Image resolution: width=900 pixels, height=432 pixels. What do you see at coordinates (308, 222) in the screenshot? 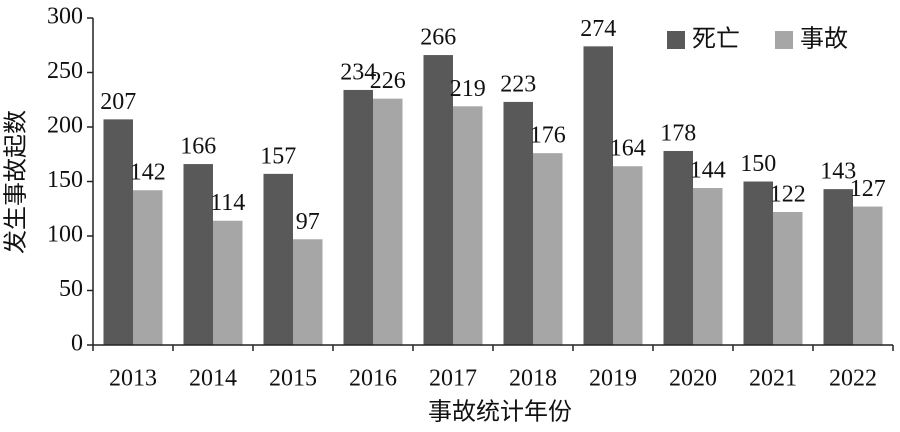
I see `data-label: 97` at bounding box center [308, 222].